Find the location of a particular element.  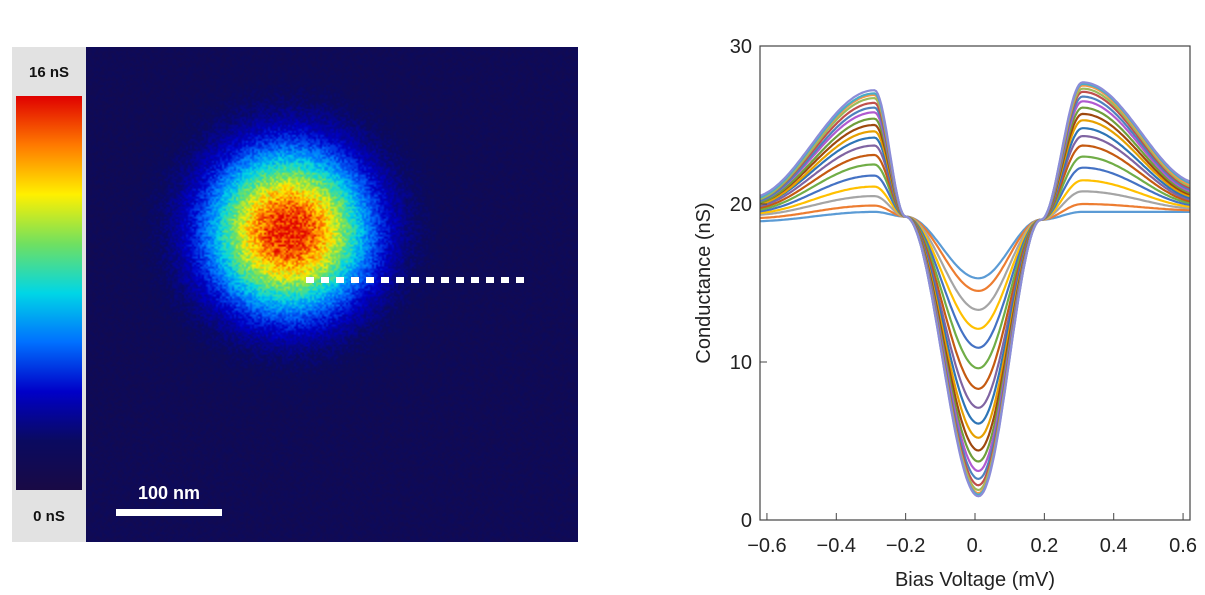

x-tick-label: 0.4 is located at coordinates (1114, 546).